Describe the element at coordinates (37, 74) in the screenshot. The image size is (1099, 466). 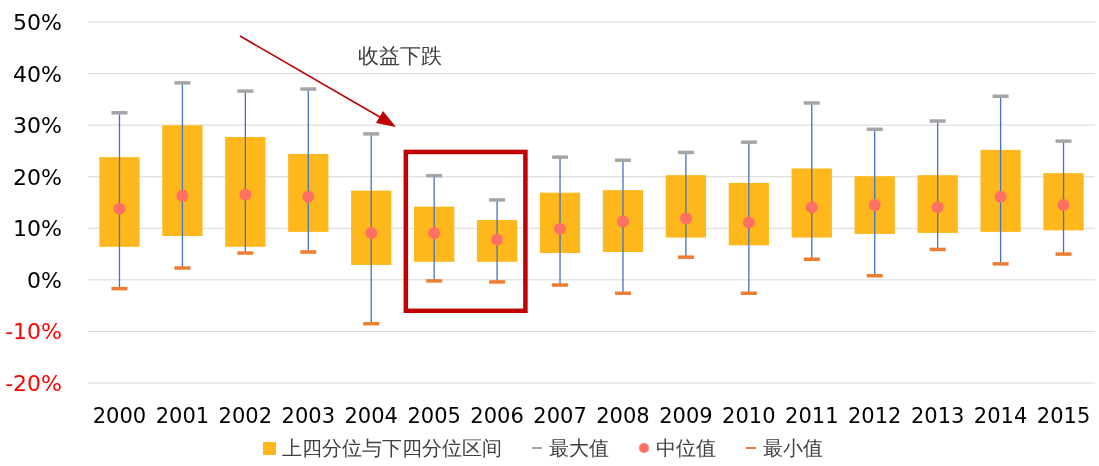
I see `y-tick-label: 40%` at that location.